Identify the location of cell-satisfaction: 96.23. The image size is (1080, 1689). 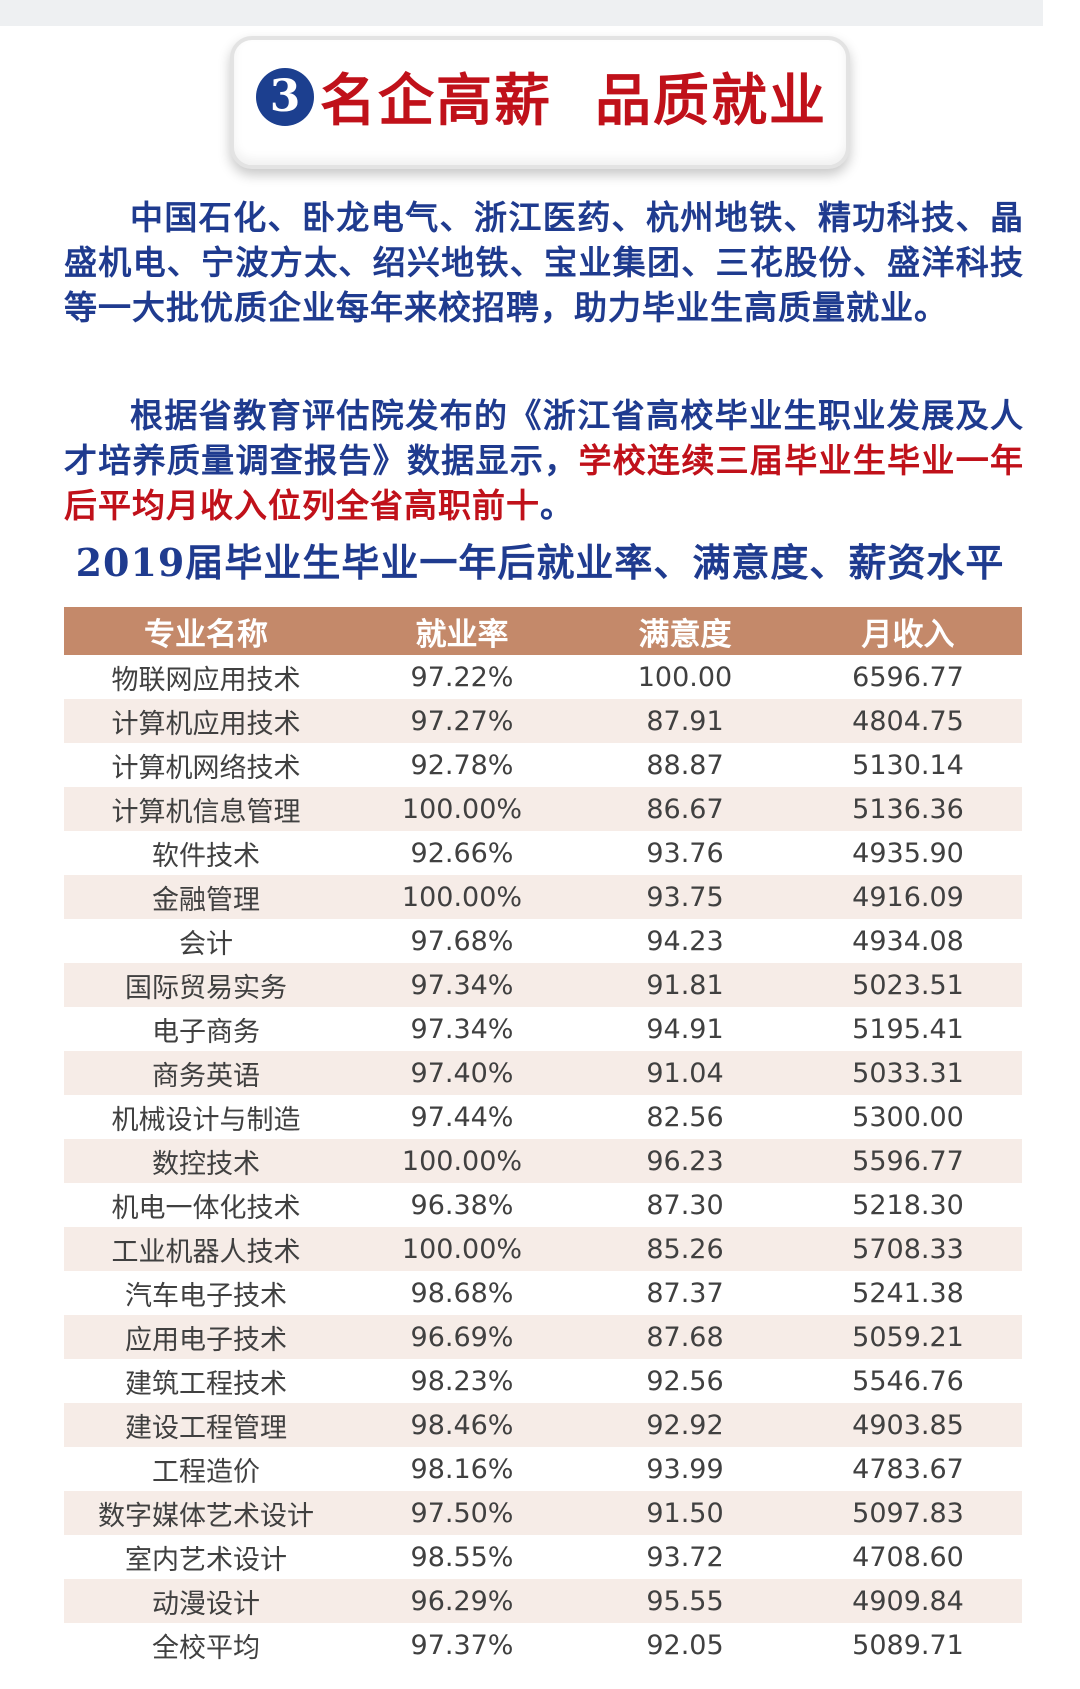
(685, 1161).